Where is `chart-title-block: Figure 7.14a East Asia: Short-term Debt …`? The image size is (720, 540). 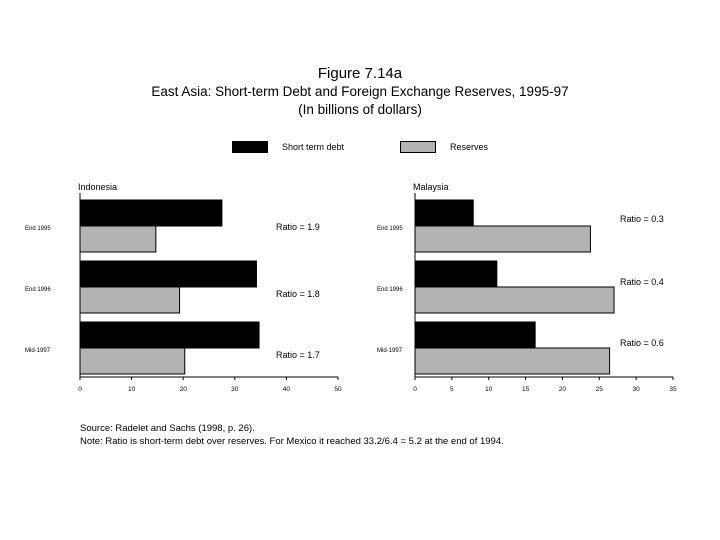 chart-title-block: Figure 7.14a East Asia: Short-term Debt … is located at coordinates (360, 91).